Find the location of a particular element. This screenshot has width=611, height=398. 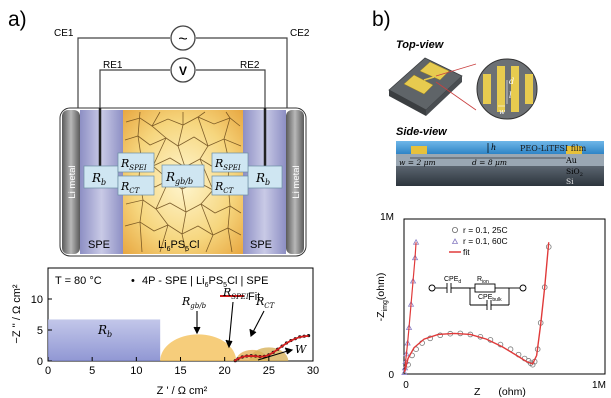

ann-rct-label: RCT is located at coordinates (265, 302).